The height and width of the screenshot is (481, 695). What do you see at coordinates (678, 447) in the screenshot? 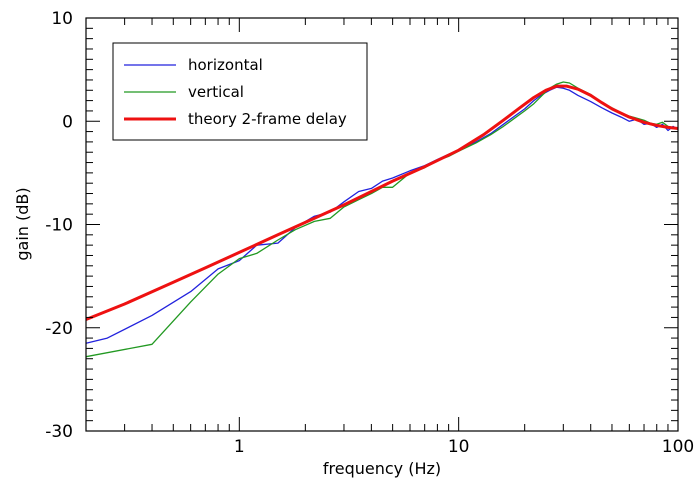
I see `x-tick-label: 100` at bounding box center [678, 447].